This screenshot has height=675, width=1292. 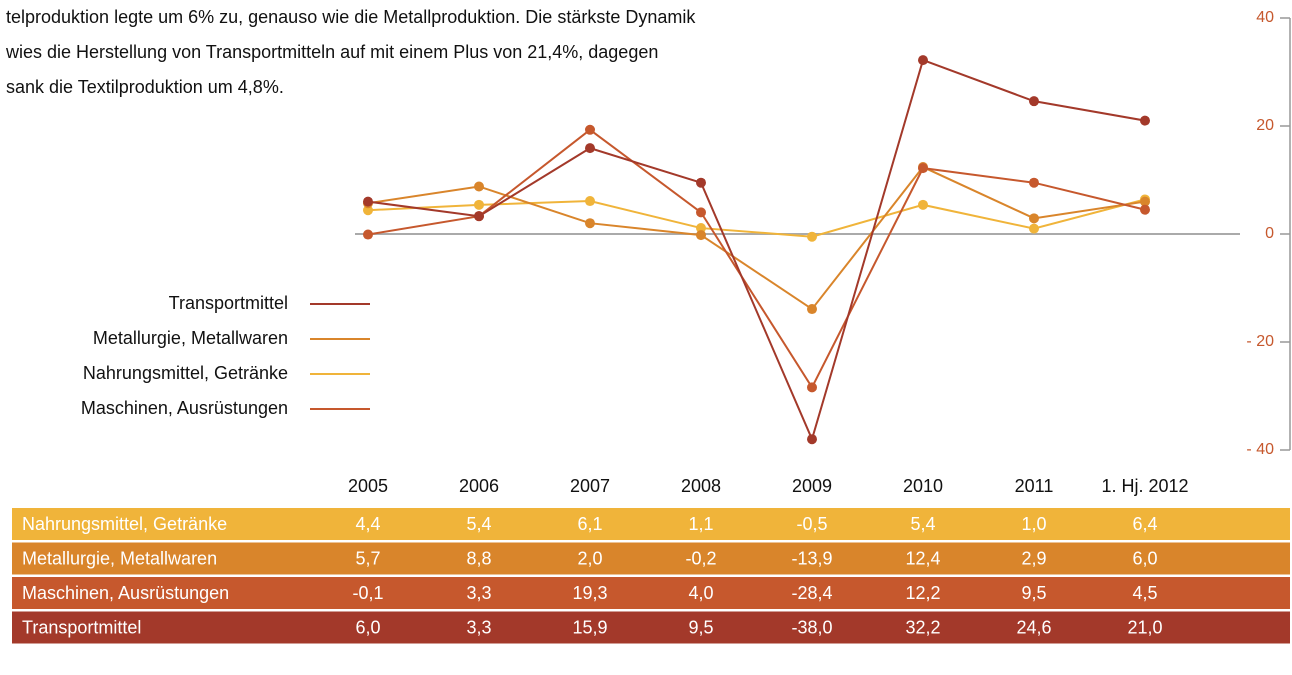 I want to click on y-tick-label: 40, so click(x=1265, y=17).